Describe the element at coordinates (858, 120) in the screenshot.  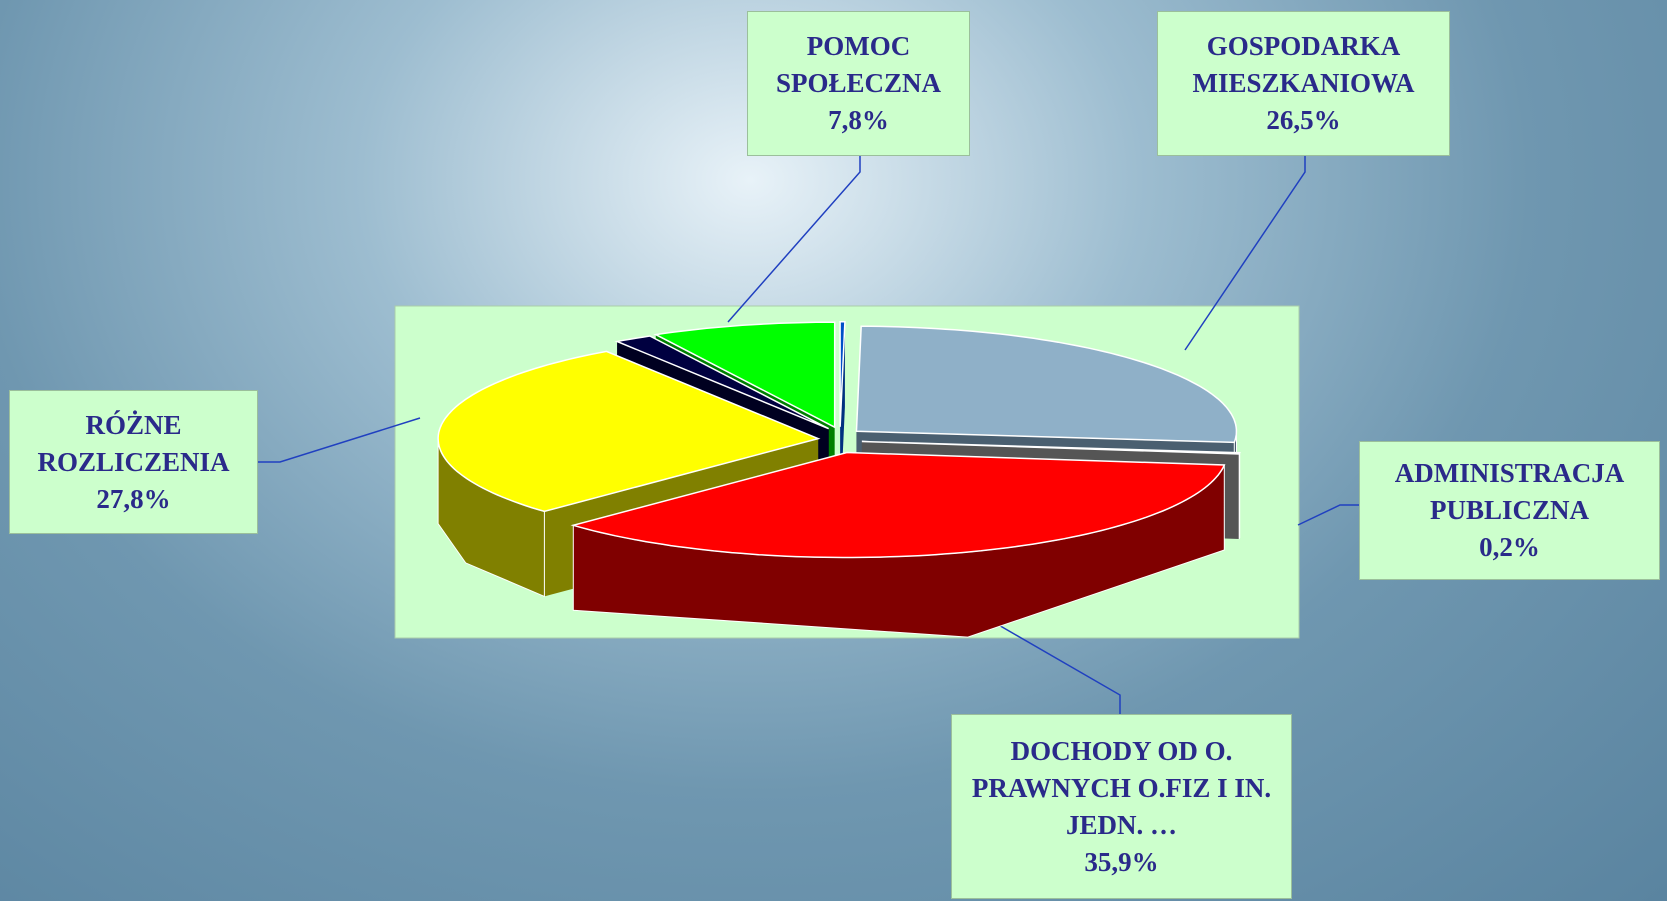
I see `value-label: 7,8%` at that location.